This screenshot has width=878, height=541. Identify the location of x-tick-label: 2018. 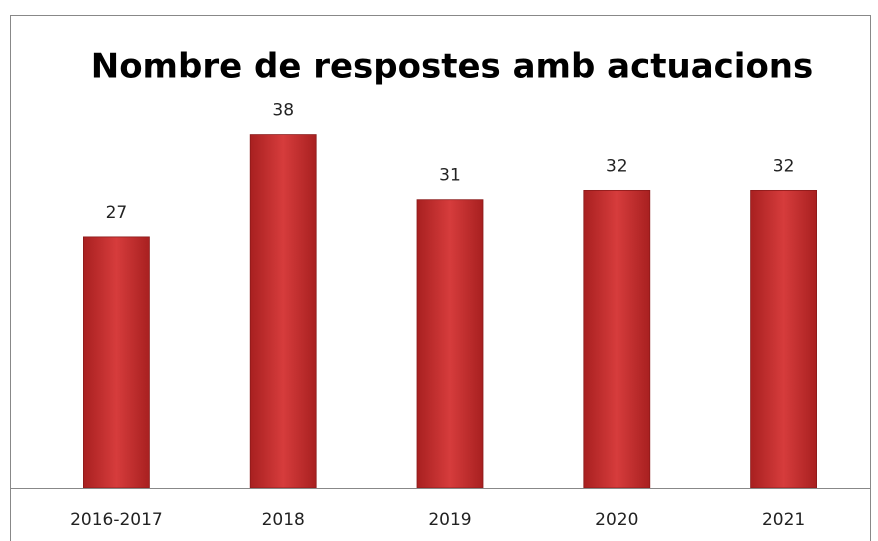
(283, 520).